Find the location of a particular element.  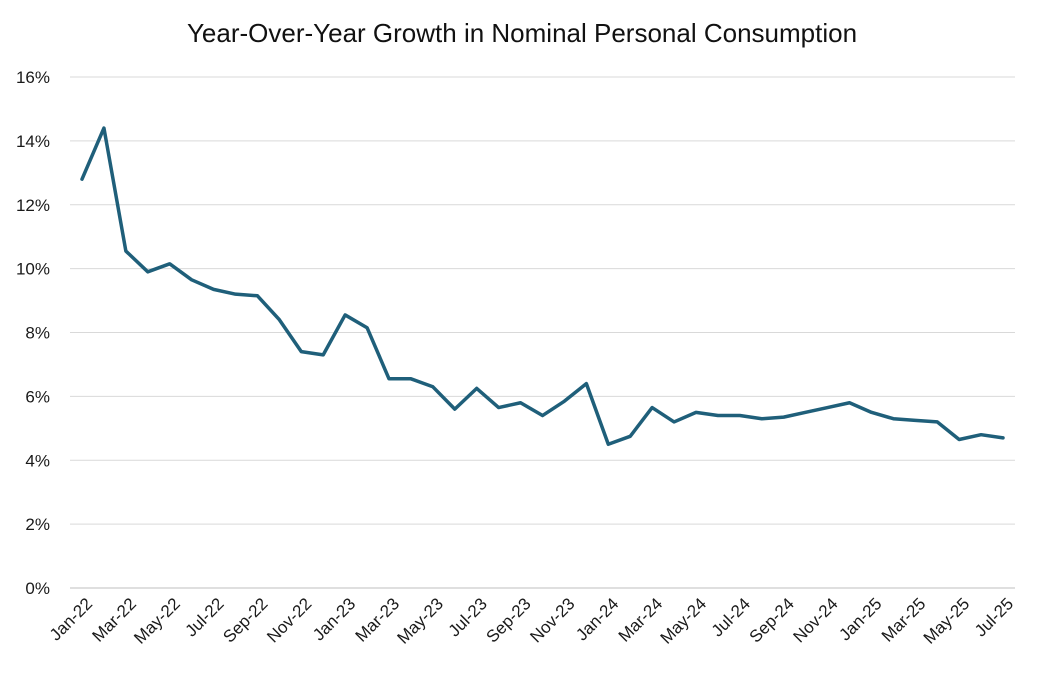

y-tick-label: 4% is located at coordinates (37, 460).